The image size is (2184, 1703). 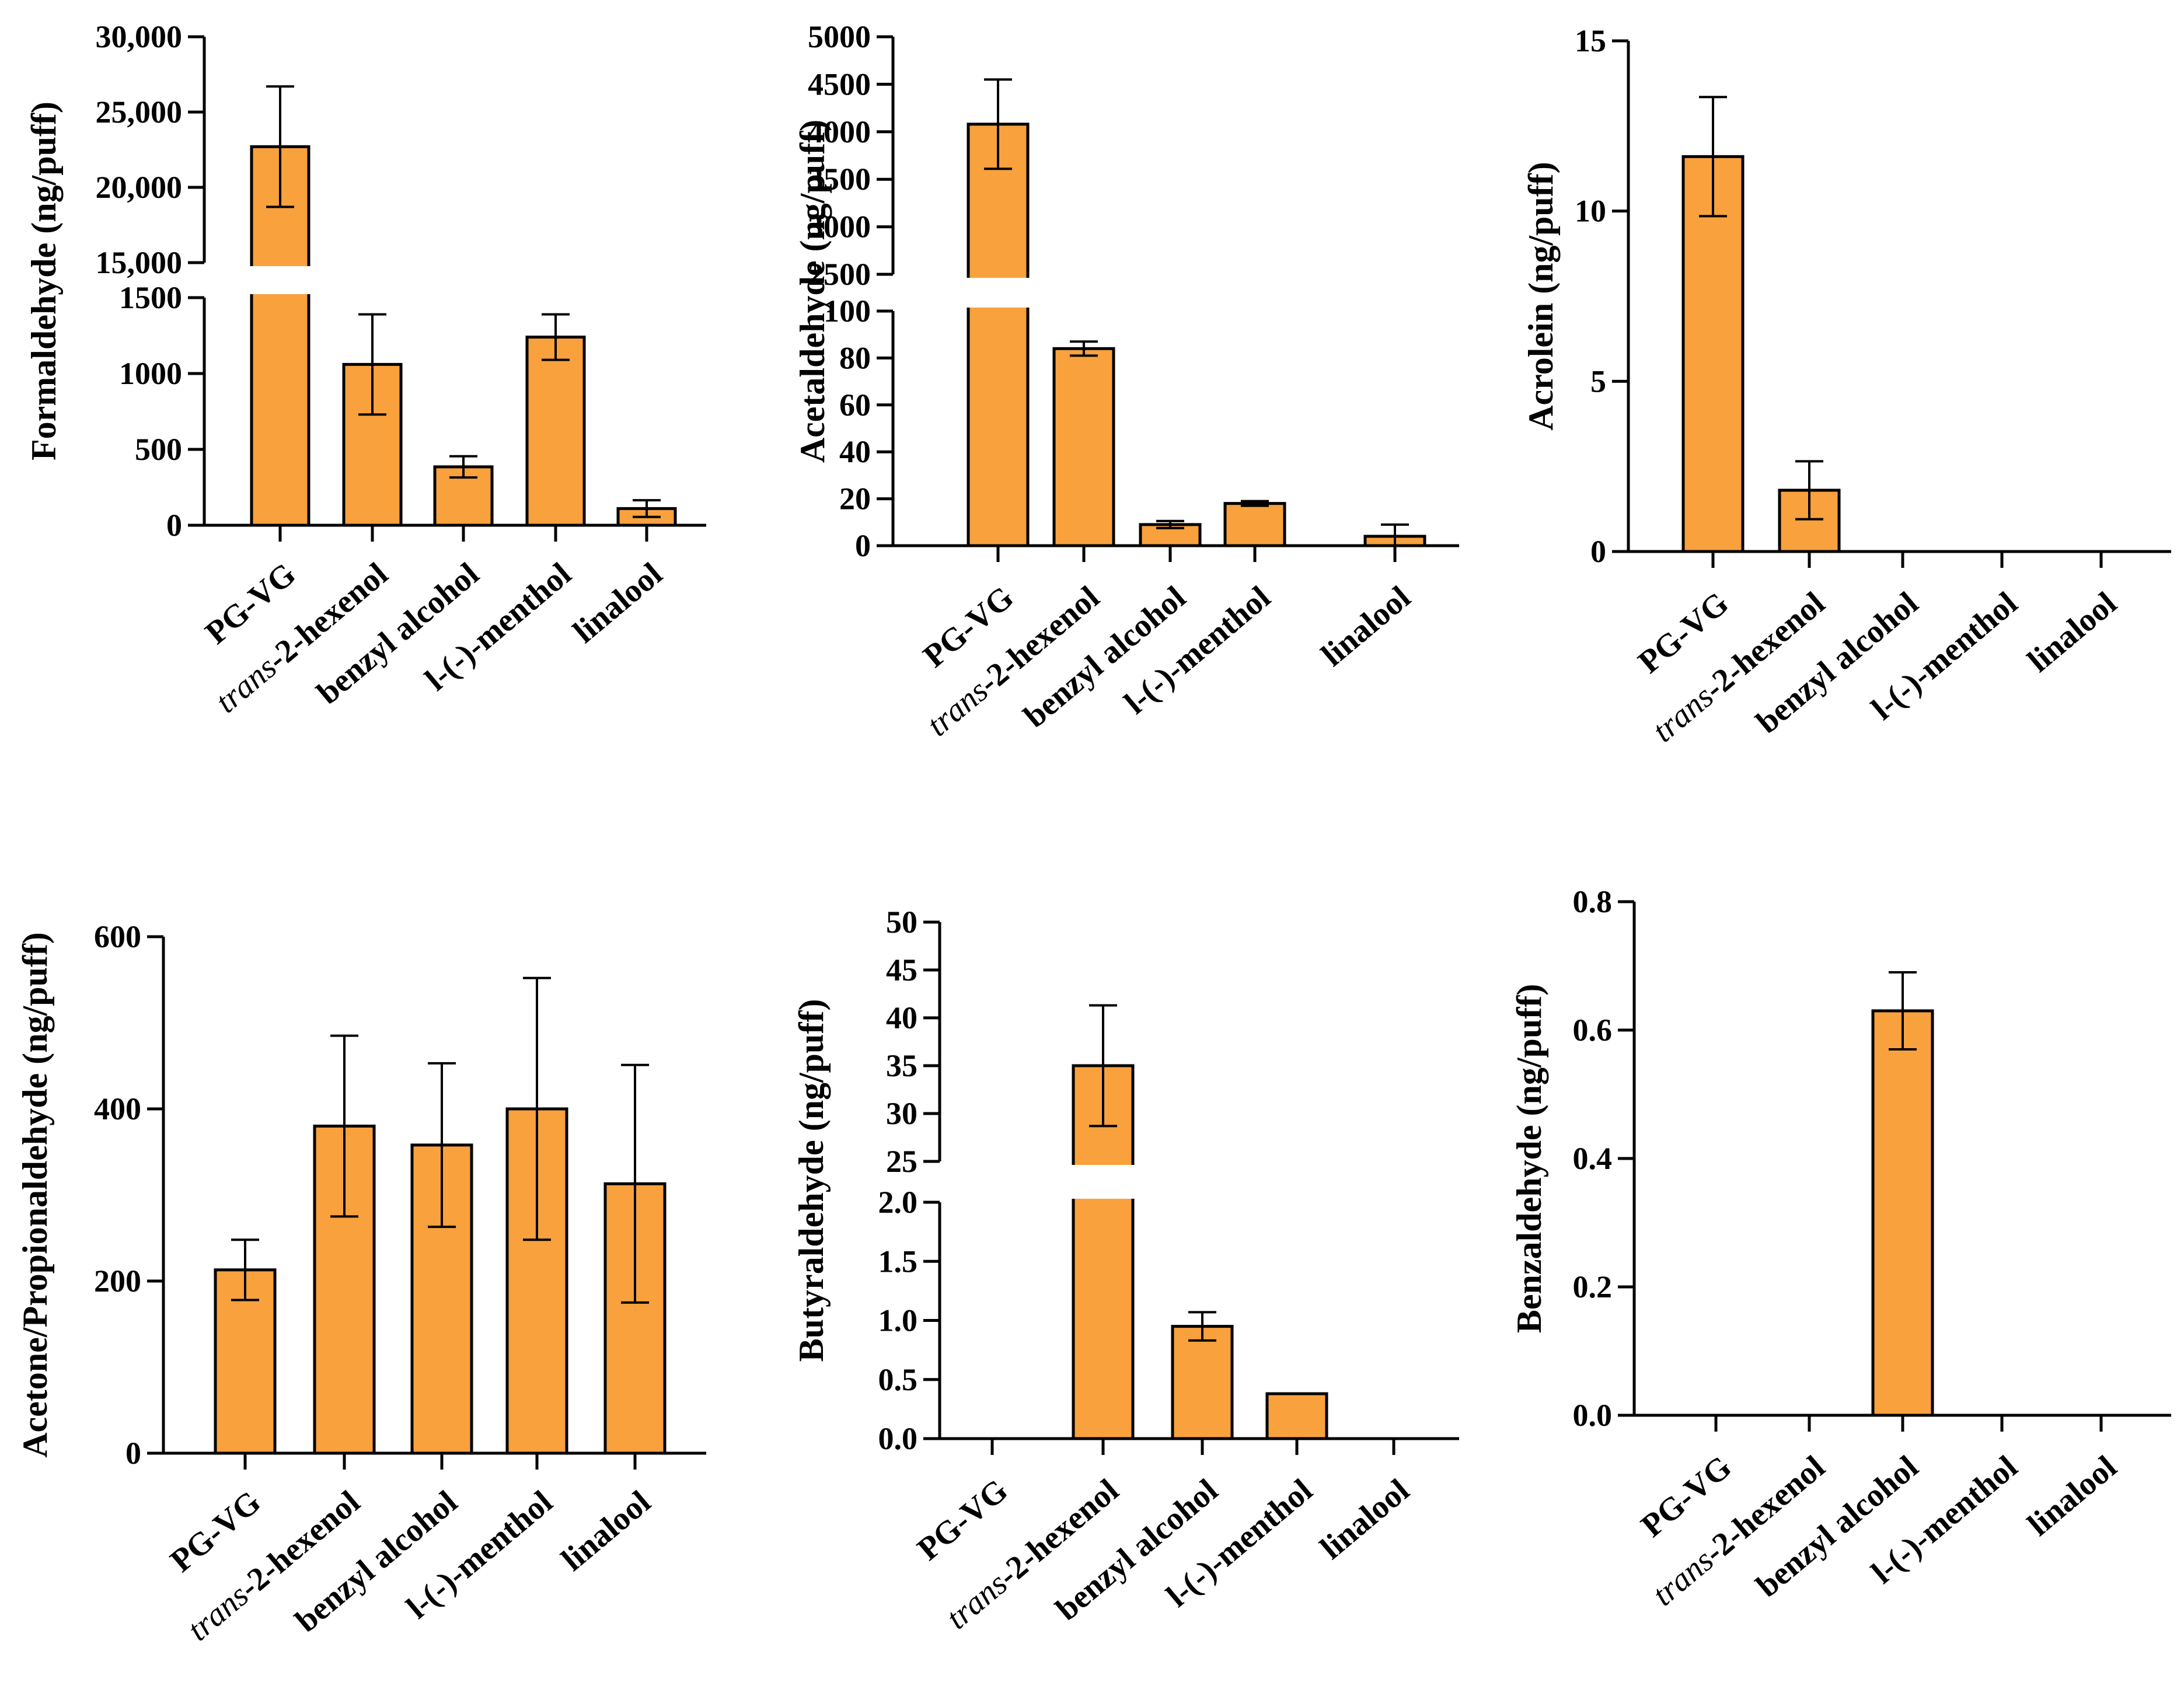 What do you see at coordinates (158, 450) in the screenshot?
I see `y-tick-label: 500` at bounding box center [158, 450].